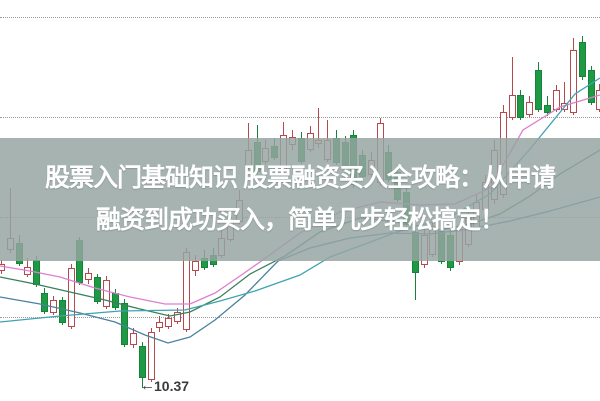 The height and width of the screenshot is (401, 600). I want to click on headline-line-2: 融资到成功买入，简单几步轻松搞定！, so click(300, 219).